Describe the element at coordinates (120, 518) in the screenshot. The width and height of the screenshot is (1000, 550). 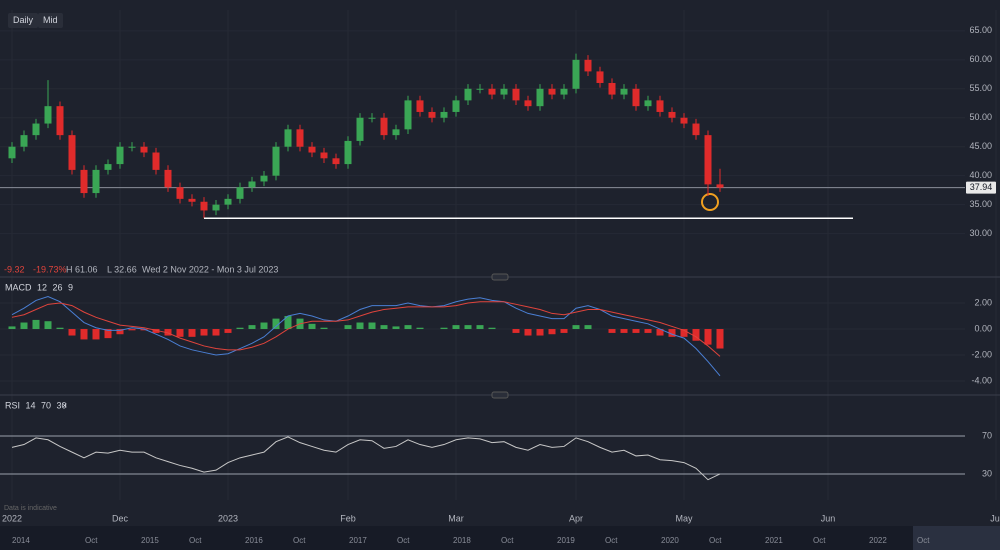
I see `x-tick-label: Dec` at that location.